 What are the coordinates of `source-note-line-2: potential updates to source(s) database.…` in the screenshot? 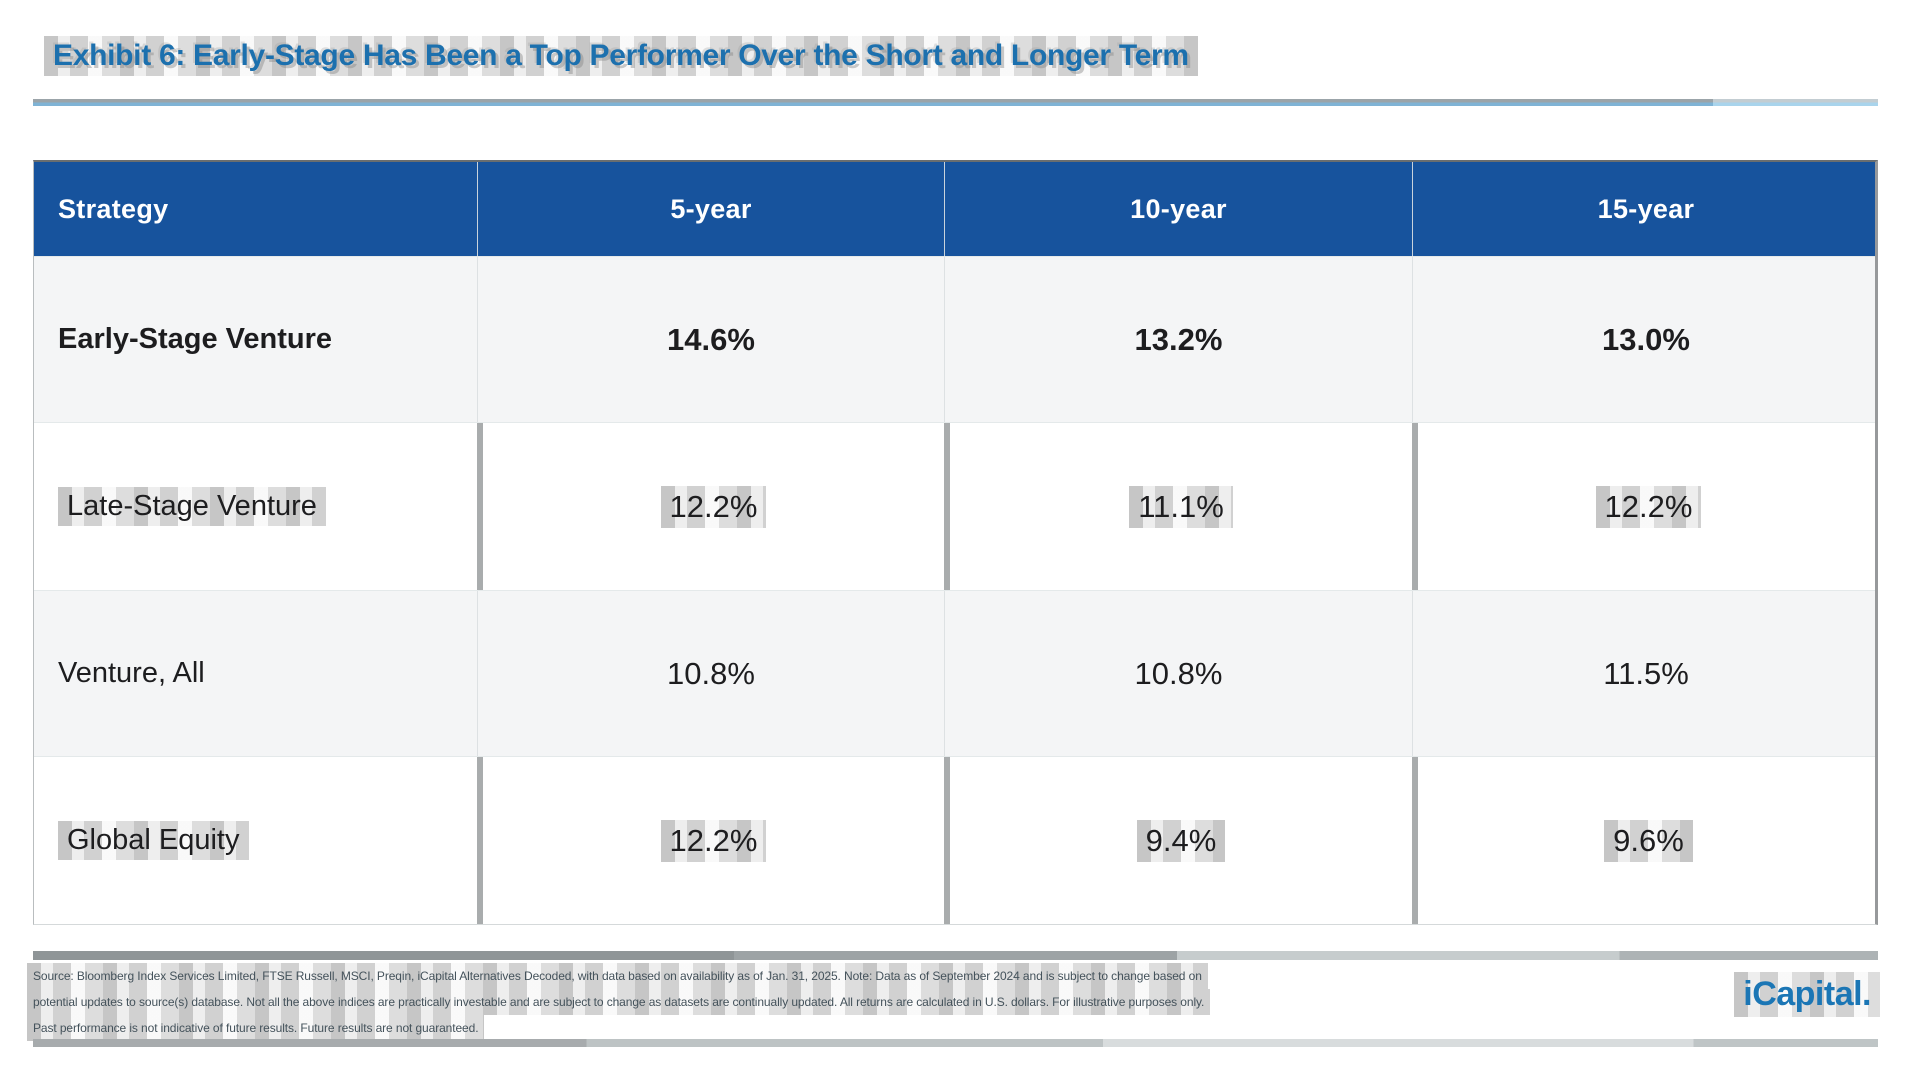 It's located at (619, 1002).